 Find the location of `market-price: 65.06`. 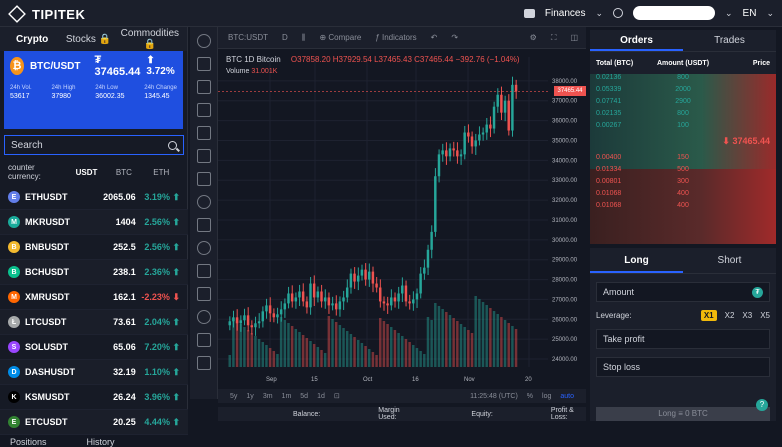

market-price: 65.06 is located at coordinates (124, 347).